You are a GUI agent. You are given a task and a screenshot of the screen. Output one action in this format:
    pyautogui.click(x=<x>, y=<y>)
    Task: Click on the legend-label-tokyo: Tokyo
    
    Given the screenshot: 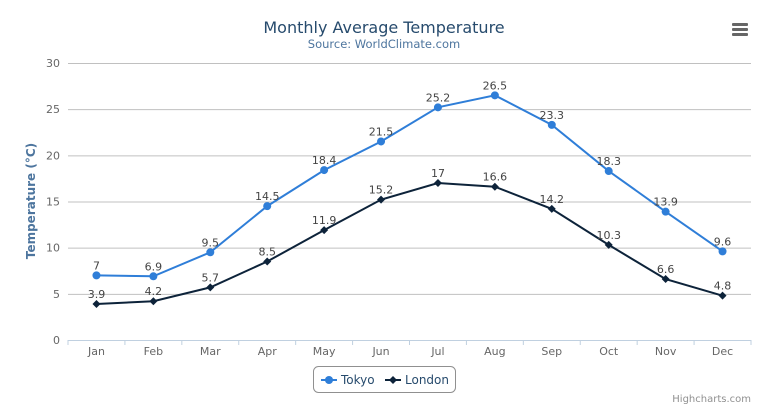 What is the action you would take?
    pyautogui.click(x=357, y=380)
    